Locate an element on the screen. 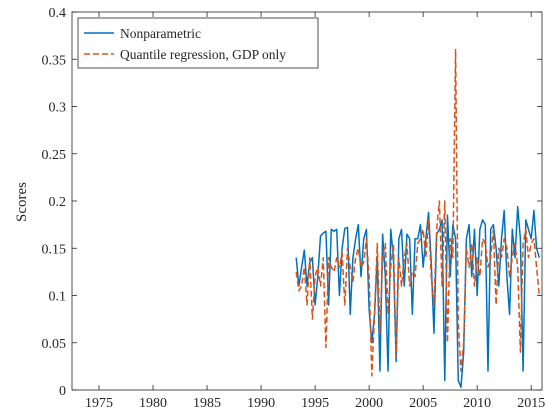 Image resolution: width=552 pixels, height=414 pixels. y-tick-label: 0.35 is located at coordinates (54, 60).